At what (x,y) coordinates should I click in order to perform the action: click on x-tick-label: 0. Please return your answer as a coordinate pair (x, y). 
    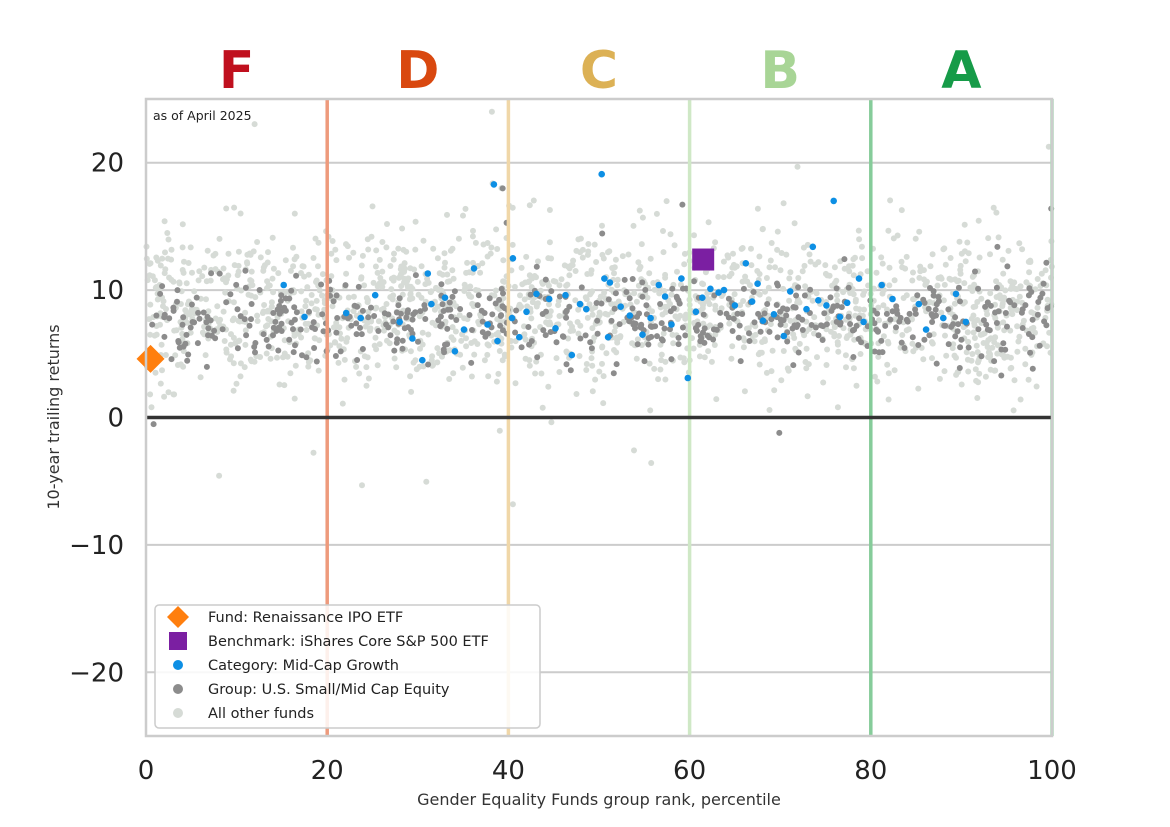
    Looking at the image, I should click on (146, 771).